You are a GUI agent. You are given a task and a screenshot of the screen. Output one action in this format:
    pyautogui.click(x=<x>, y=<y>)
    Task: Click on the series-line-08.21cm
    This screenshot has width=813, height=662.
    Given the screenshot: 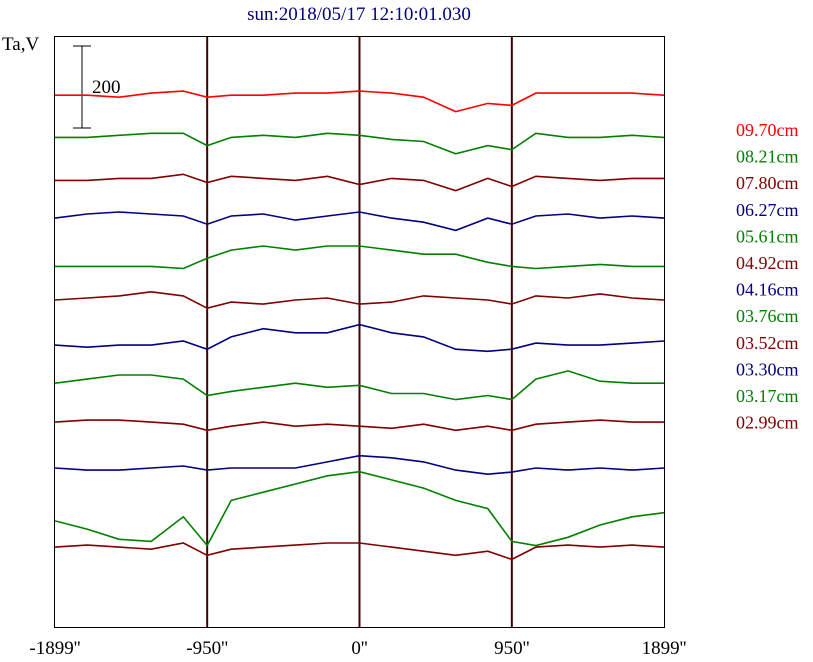 What is the action you would take?
    pyautogui.click(x=360, y=143)
    